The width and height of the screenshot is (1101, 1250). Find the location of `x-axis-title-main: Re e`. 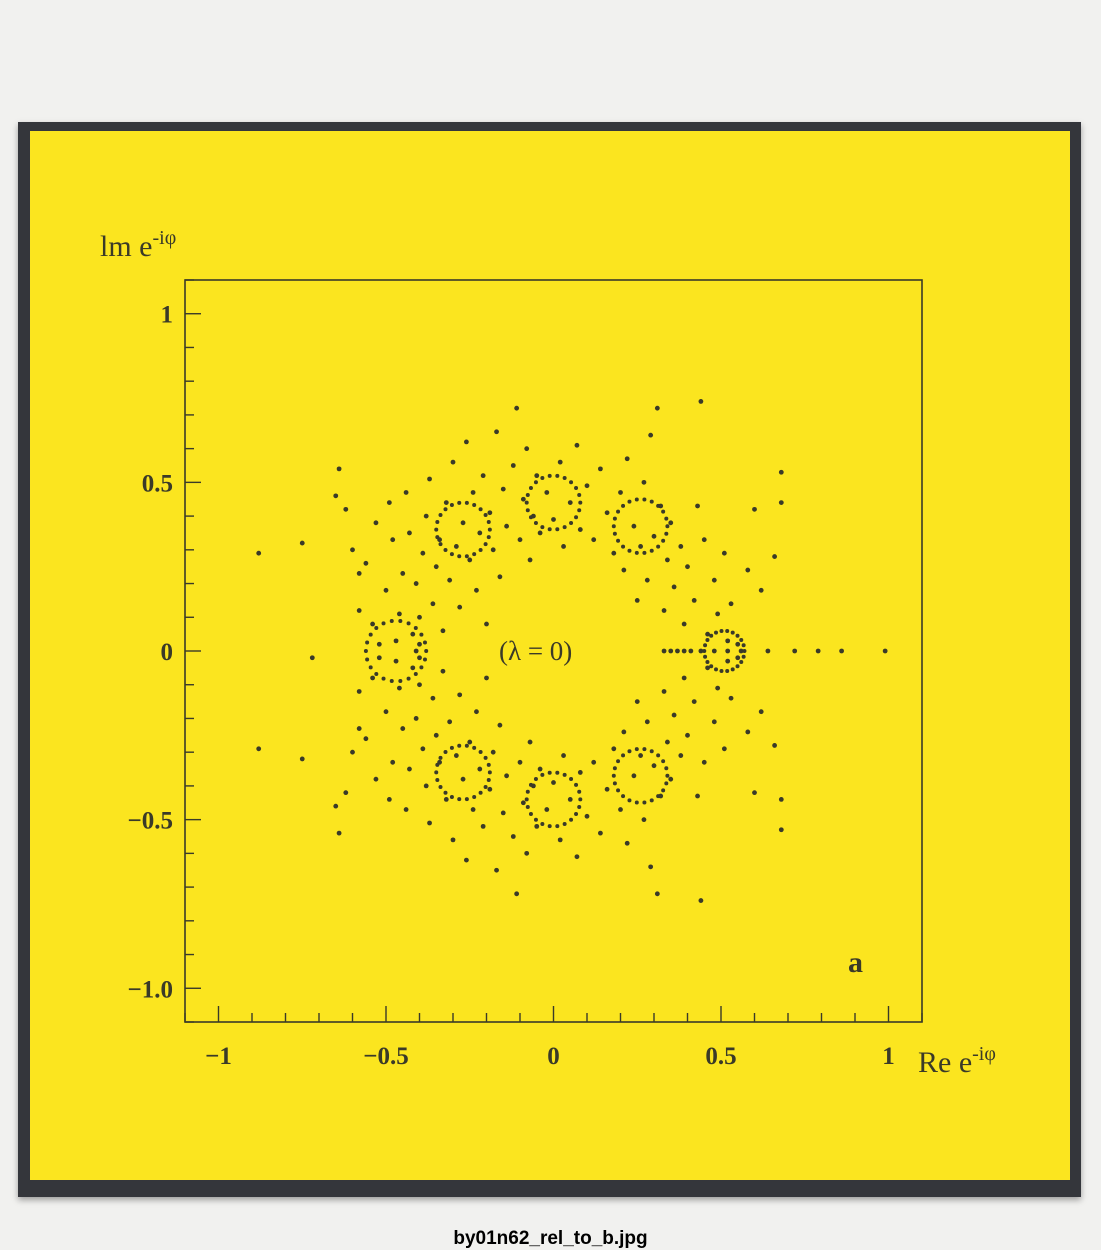

x-axis-title-main: Re e is located at coordinates (945, 1062).